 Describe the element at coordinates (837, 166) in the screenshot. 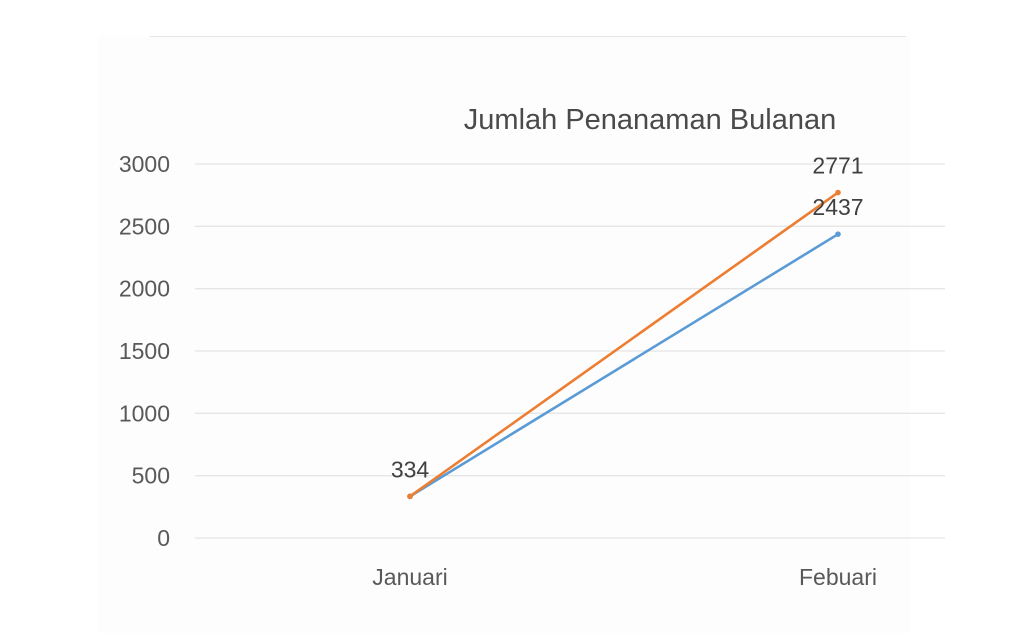

I see `data-label: 2771` at that location.